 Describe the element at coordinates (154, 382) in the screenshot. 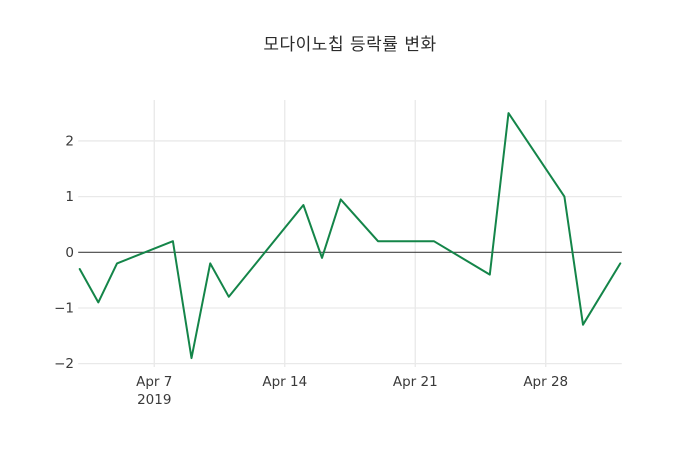

I see `x-tick-label: Apr 7` at that location.